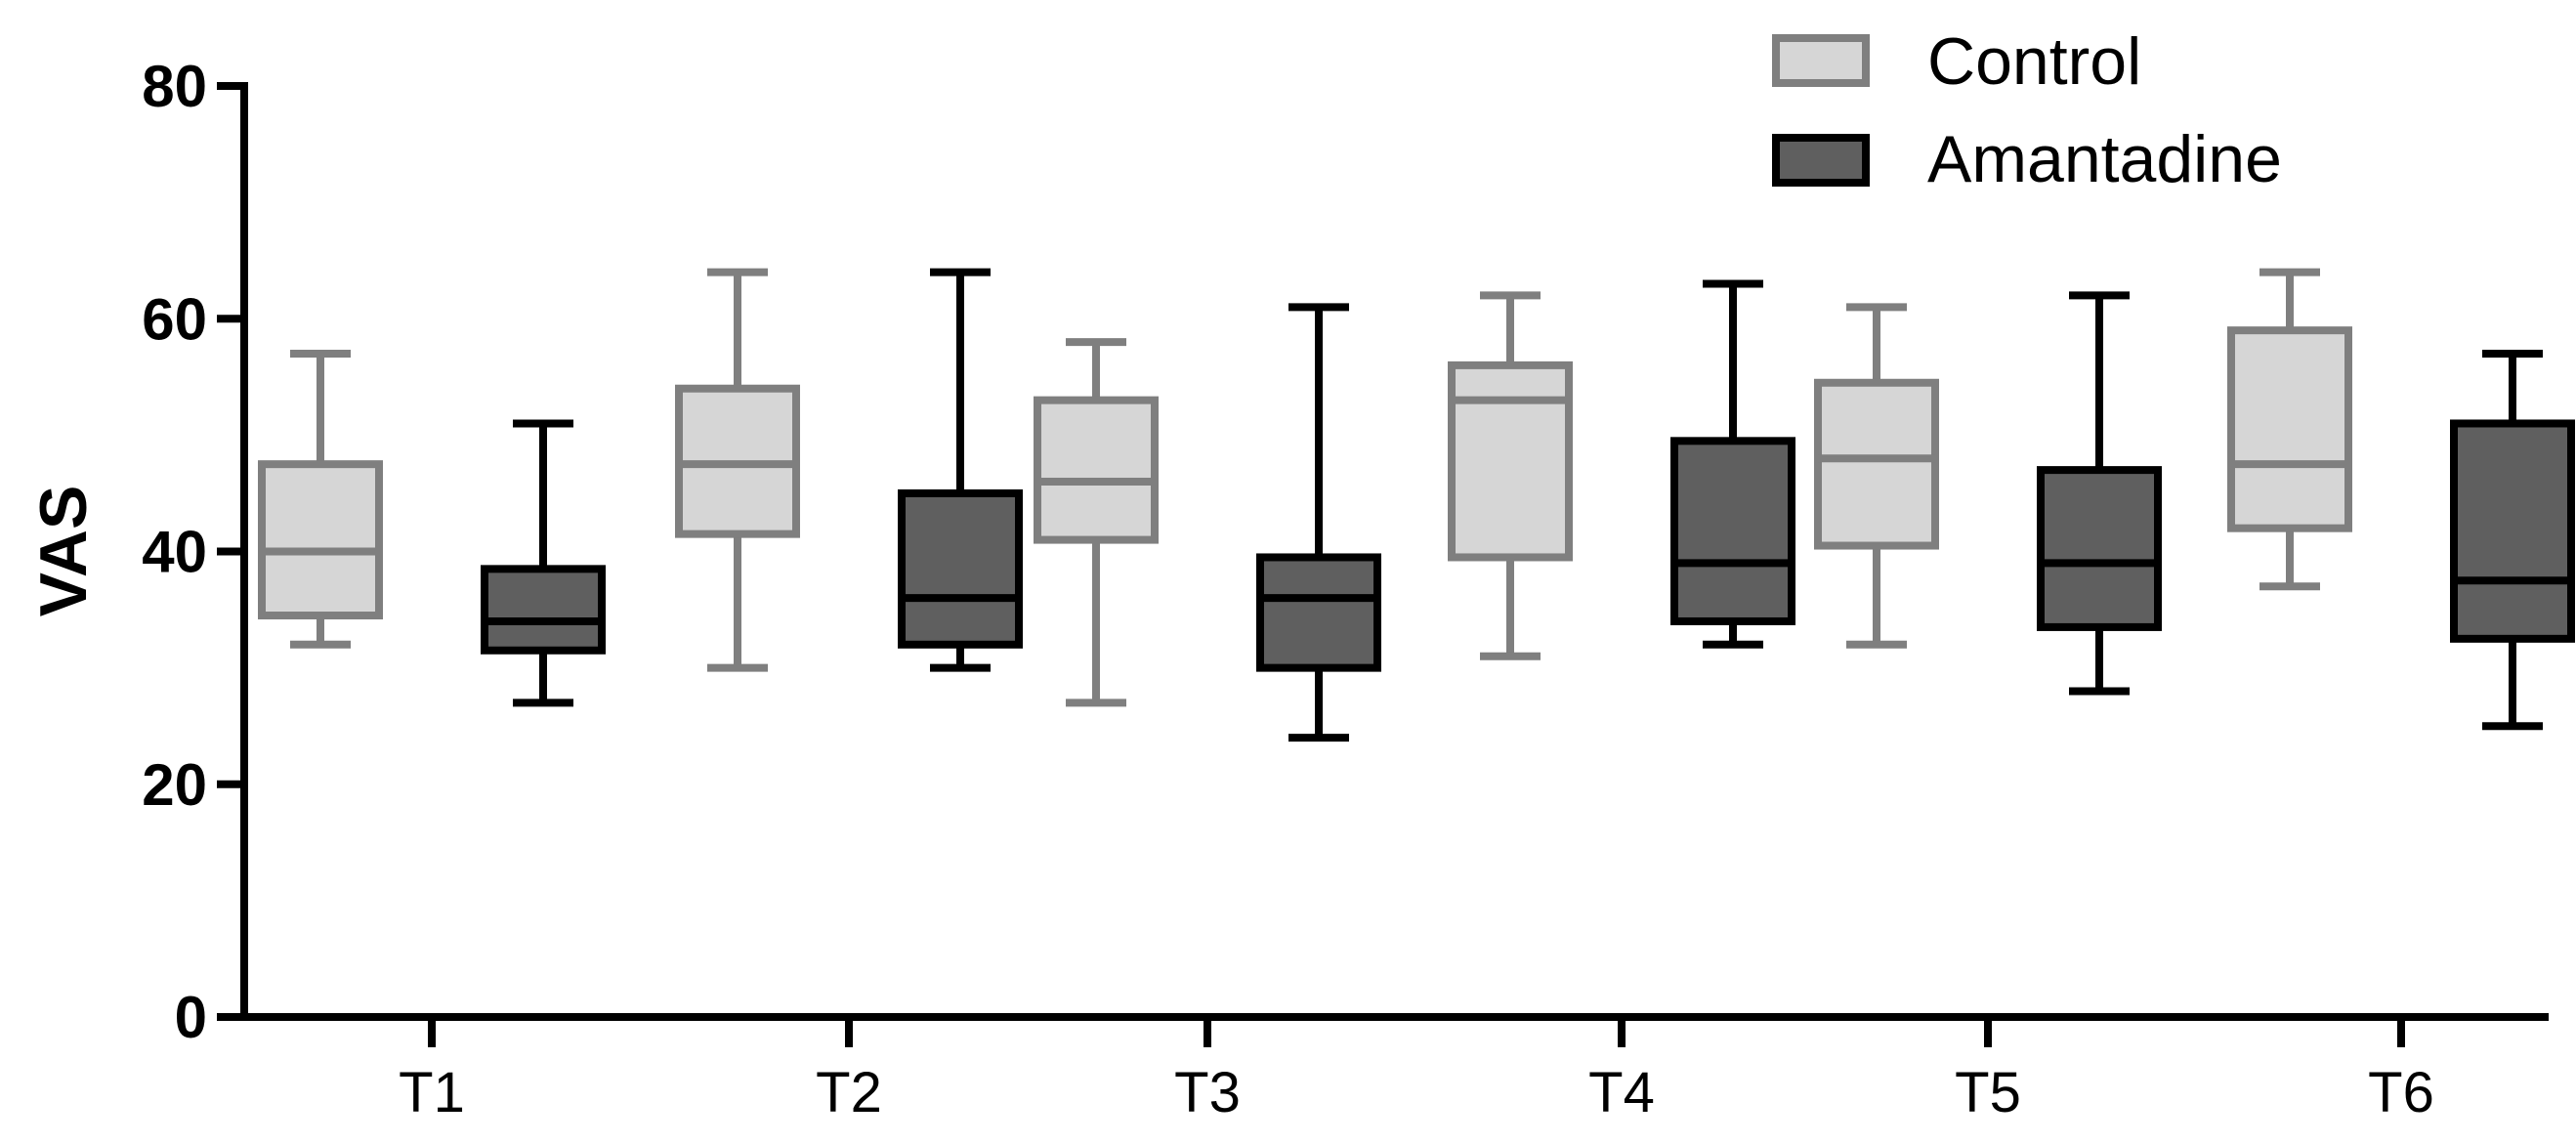 This screenshot has width=2576, height=1144. Describe the element at coordinates (174, 552) in the screenshot. I see `y-tick-label: 40` at that location.